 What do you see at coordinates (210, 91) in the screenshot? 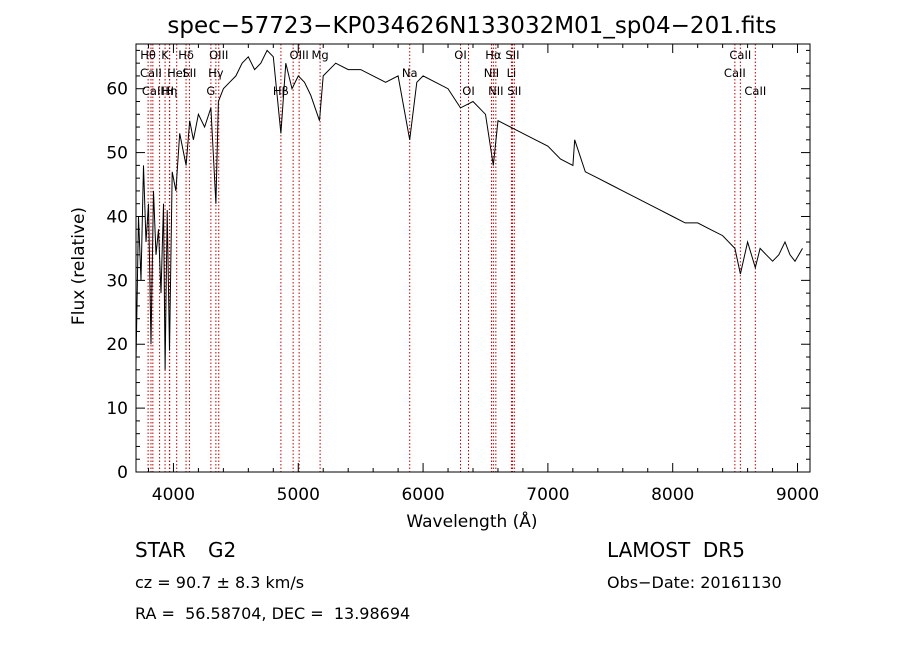
I see `line-marker-label-10: G` at bounding box center [210, 91].